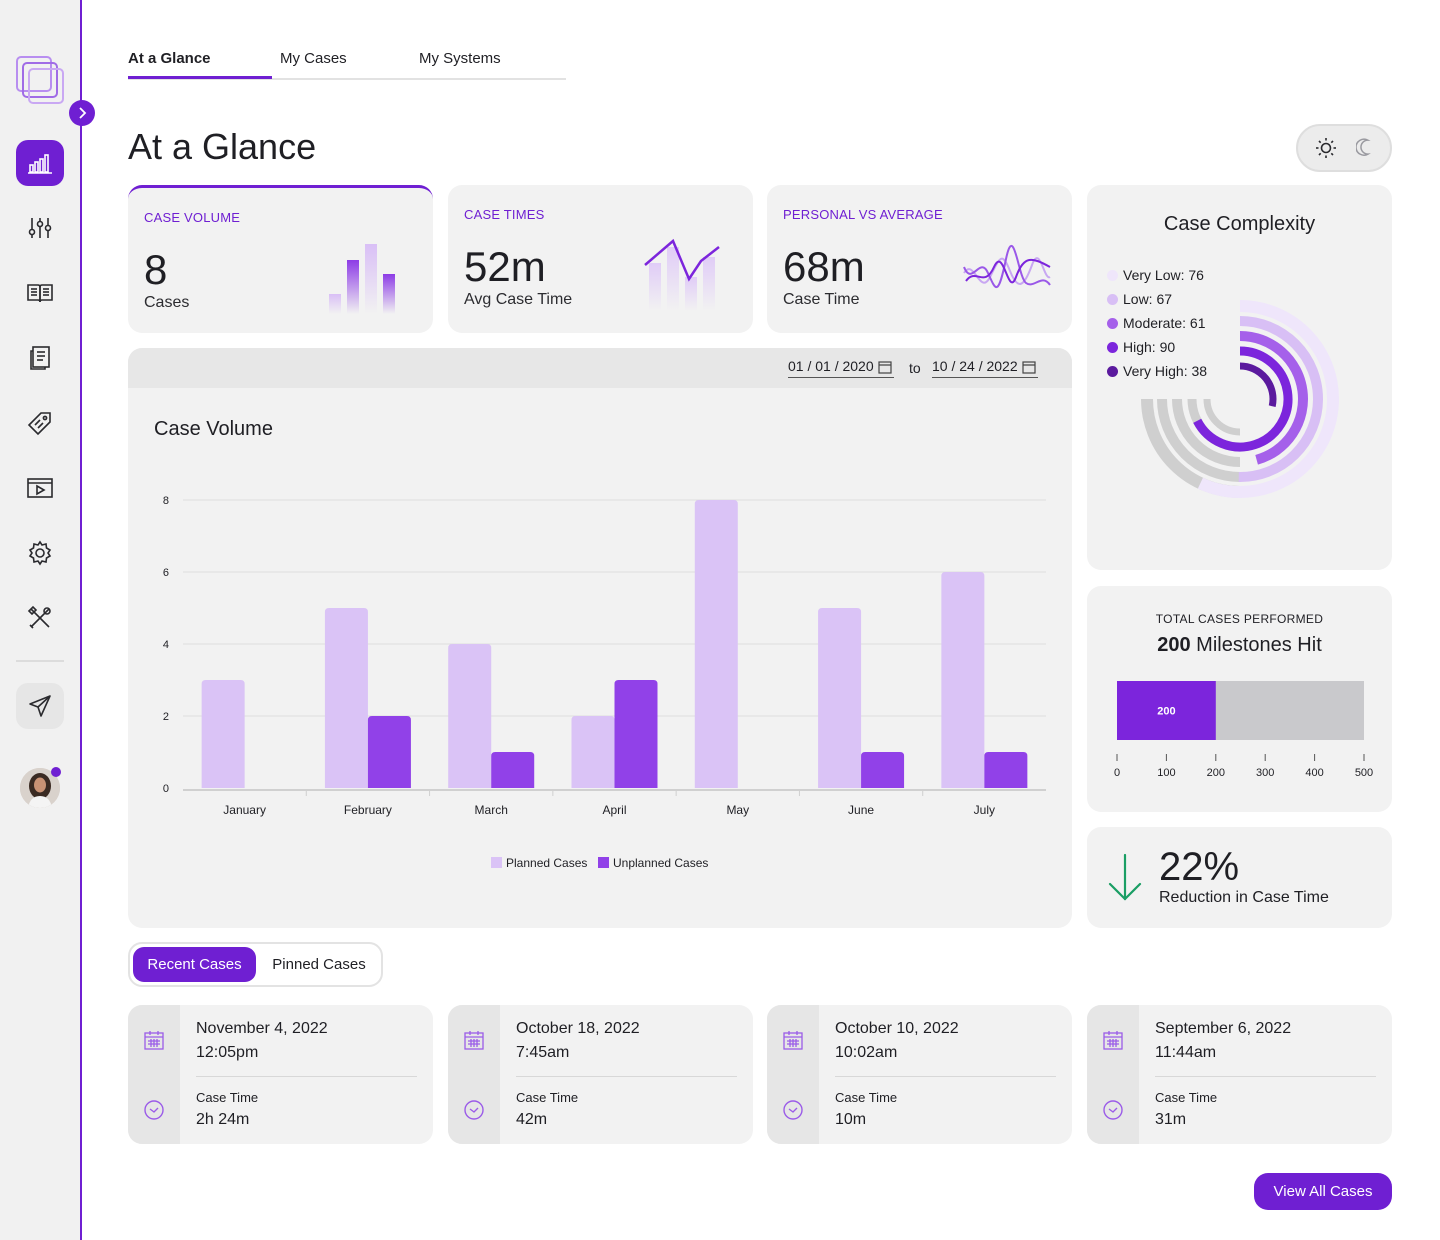 The image size is (1440, 1240). I want to click on date-range-separator: to, so click(915, 368).